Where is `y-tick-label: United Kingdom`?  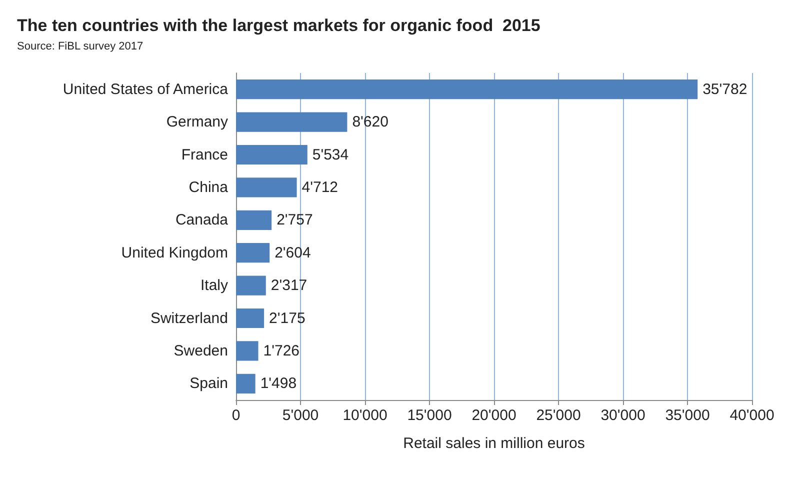
y-tick-label: United Kingdom is located at coordinates (174, 253).